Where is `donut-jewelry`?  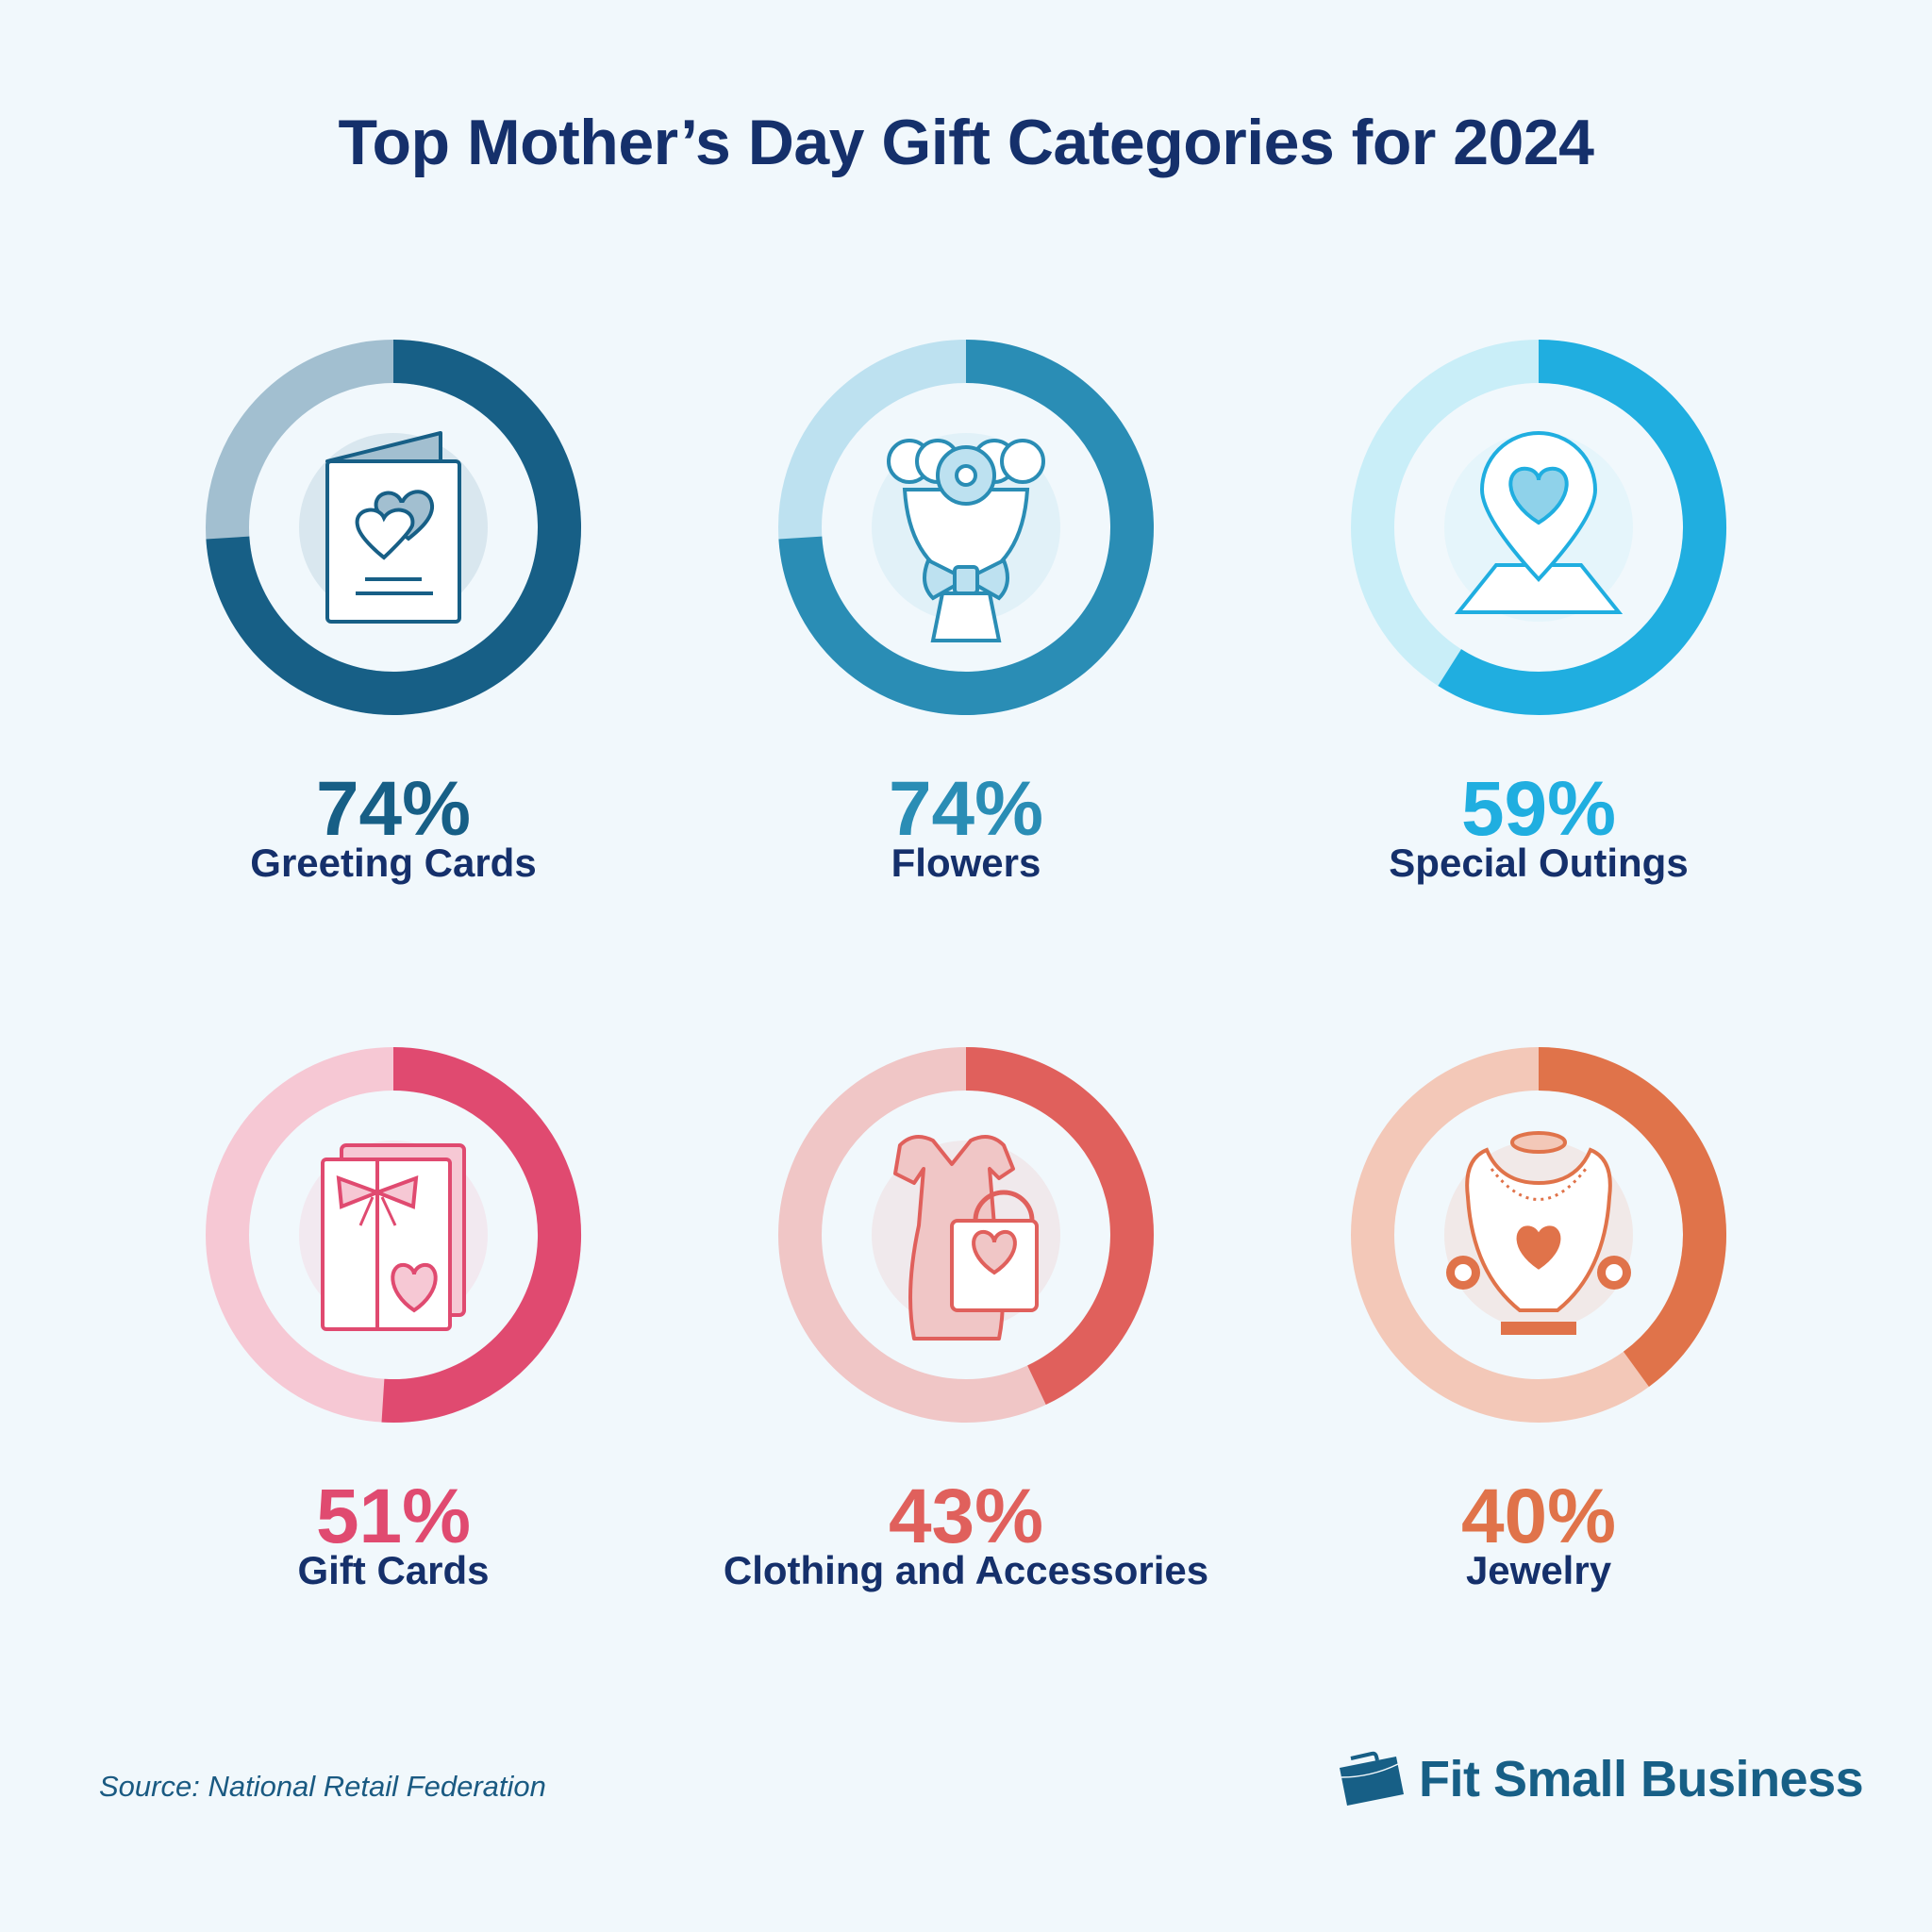 donut-jewelry is located at coordinates (1539, 1235).